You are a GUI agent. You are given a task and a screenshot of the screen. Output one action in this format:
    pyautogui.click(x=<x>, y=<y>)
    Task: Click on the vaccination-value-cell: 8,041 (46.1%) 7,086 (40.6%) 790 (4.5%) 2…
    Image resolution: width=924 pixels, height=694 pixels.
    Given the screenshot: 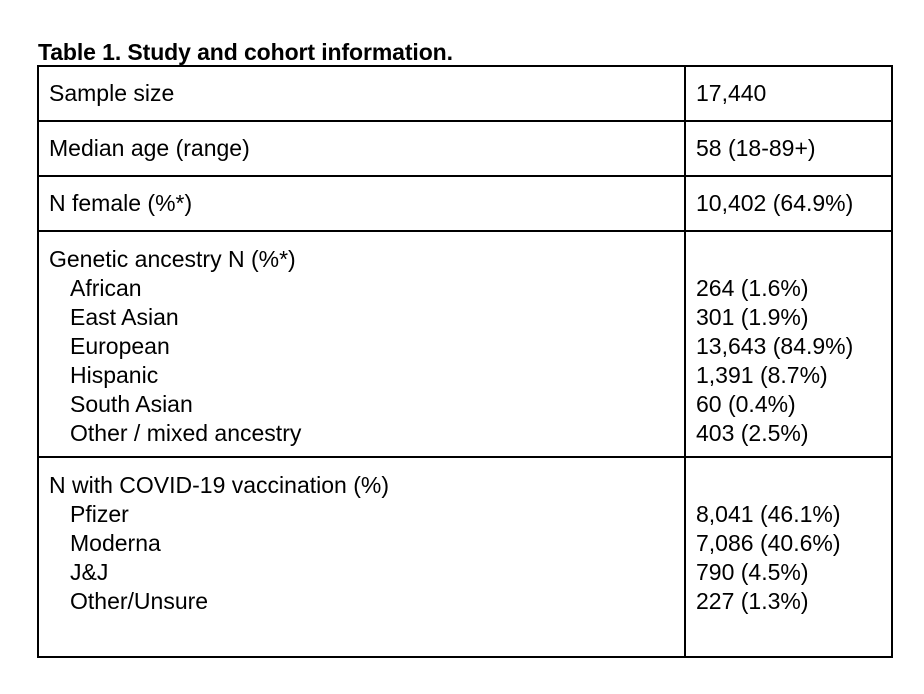 What is the action you would take?
    pyautogui.click(x=788, y=557)
    